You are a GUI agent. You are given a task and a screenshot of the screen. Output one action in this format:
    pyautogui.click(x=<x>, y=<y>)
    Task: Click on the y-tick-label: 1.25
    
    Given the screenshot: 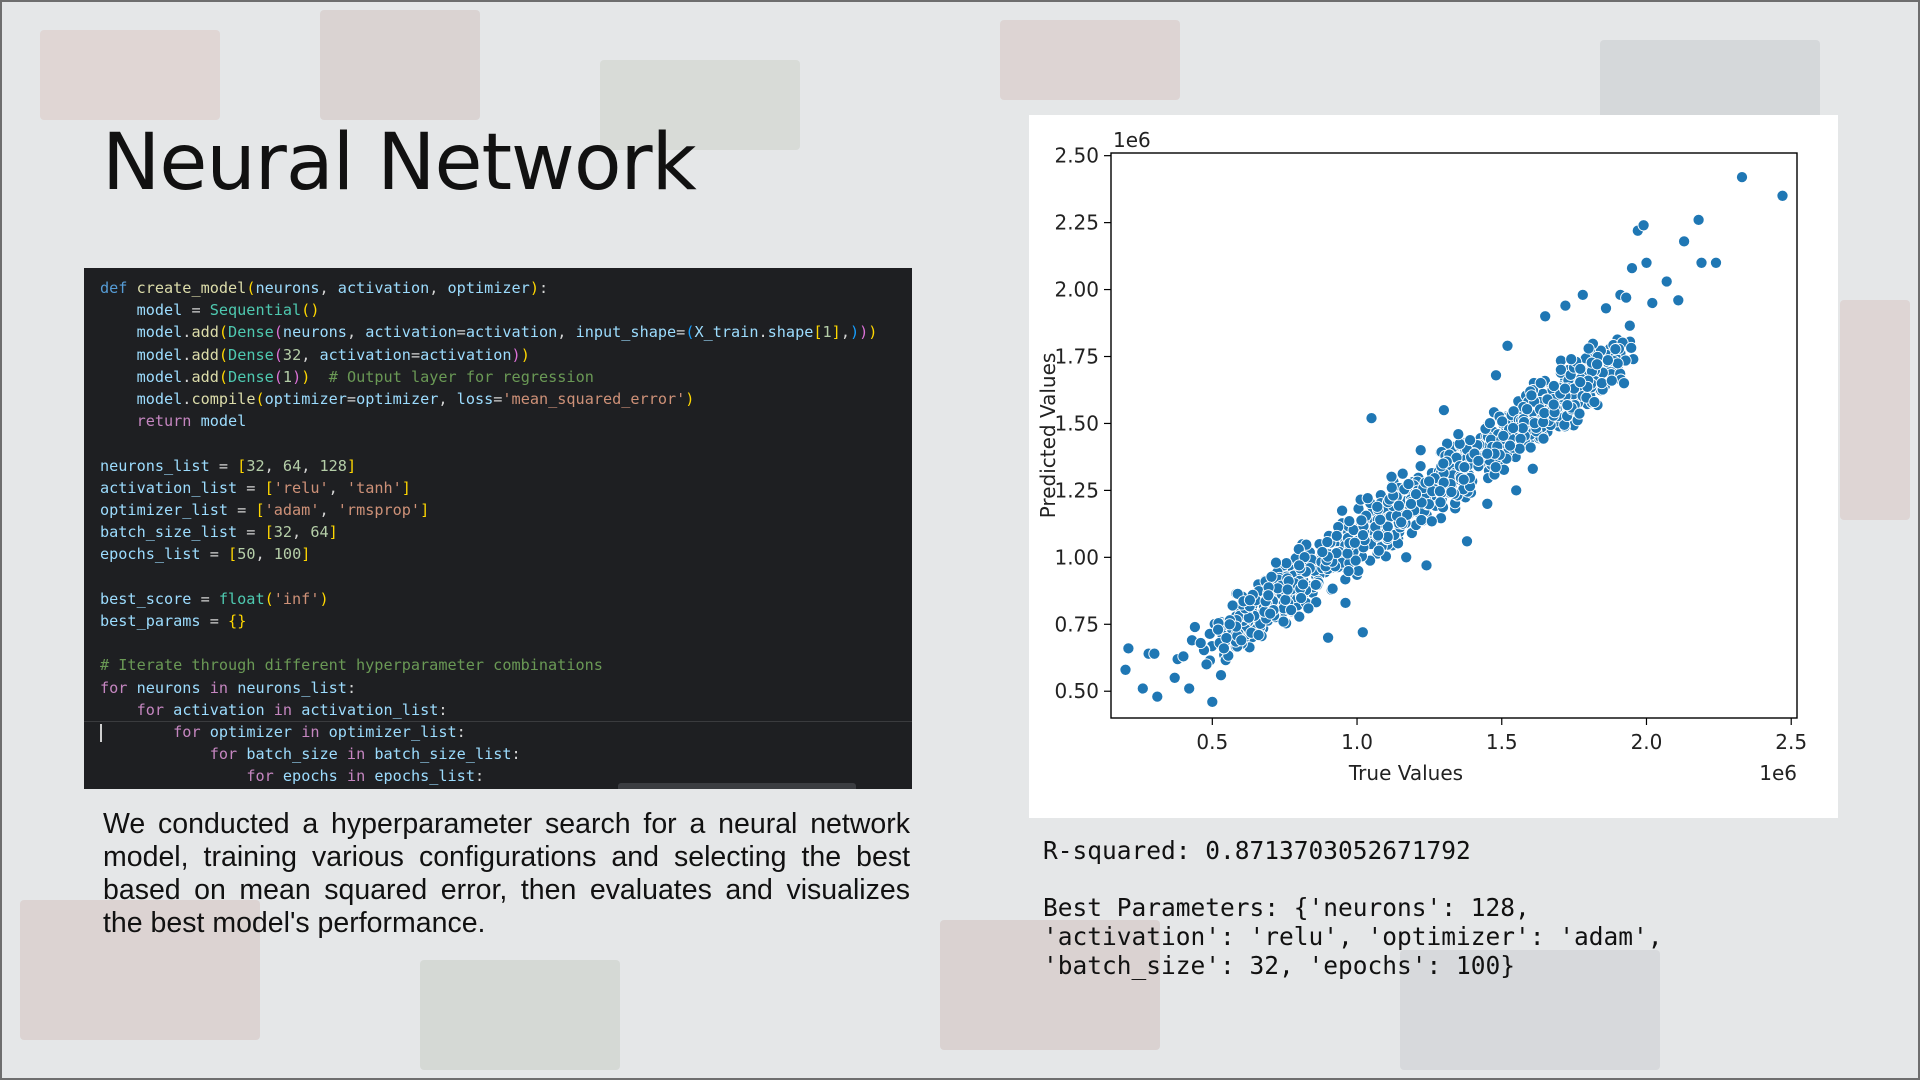 What is the action you would take?
    pyautogui.click(x=1076, y=490)
    